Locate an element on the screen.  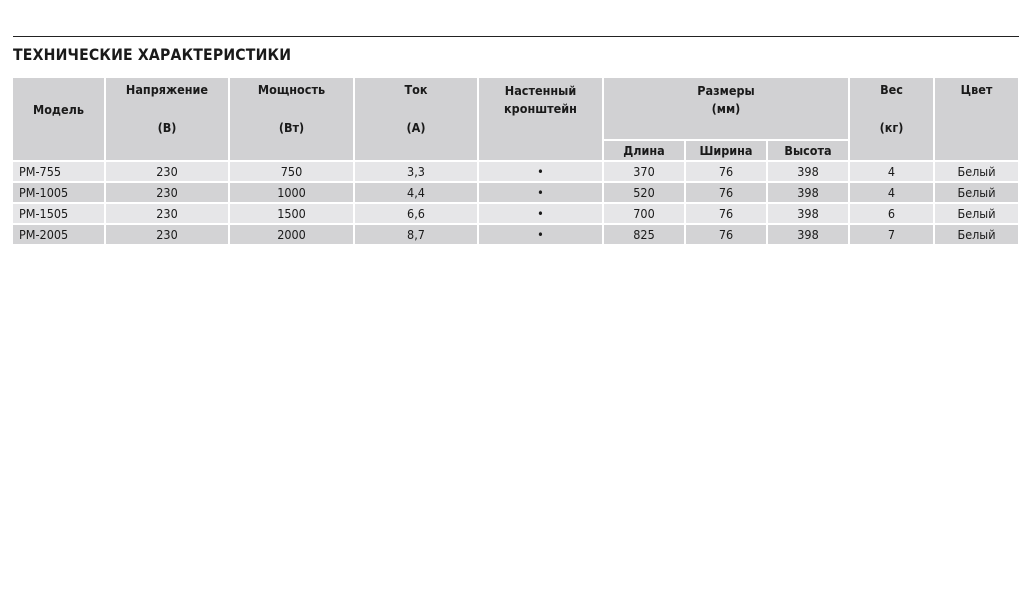
header-unit: (кг) is located at coordinates (891, 127).